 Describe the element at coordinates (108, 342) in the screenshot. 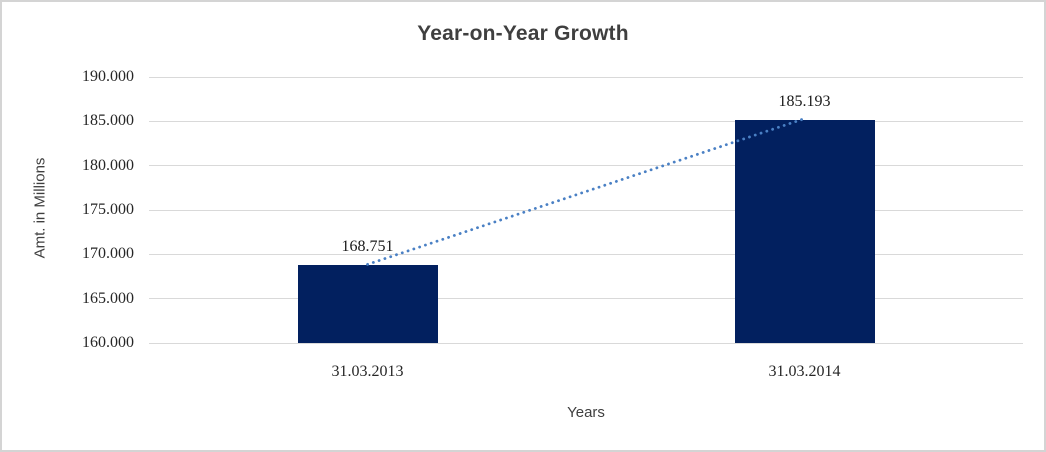

I see `y-tick-label: 160.000` at that location.